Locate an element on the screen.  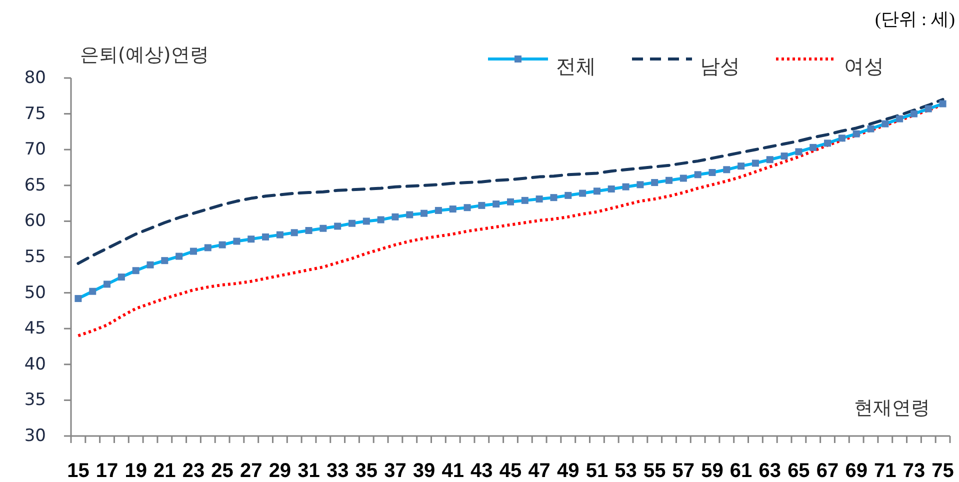
x-tick-label: 59 is located at coordinates (712, 471).